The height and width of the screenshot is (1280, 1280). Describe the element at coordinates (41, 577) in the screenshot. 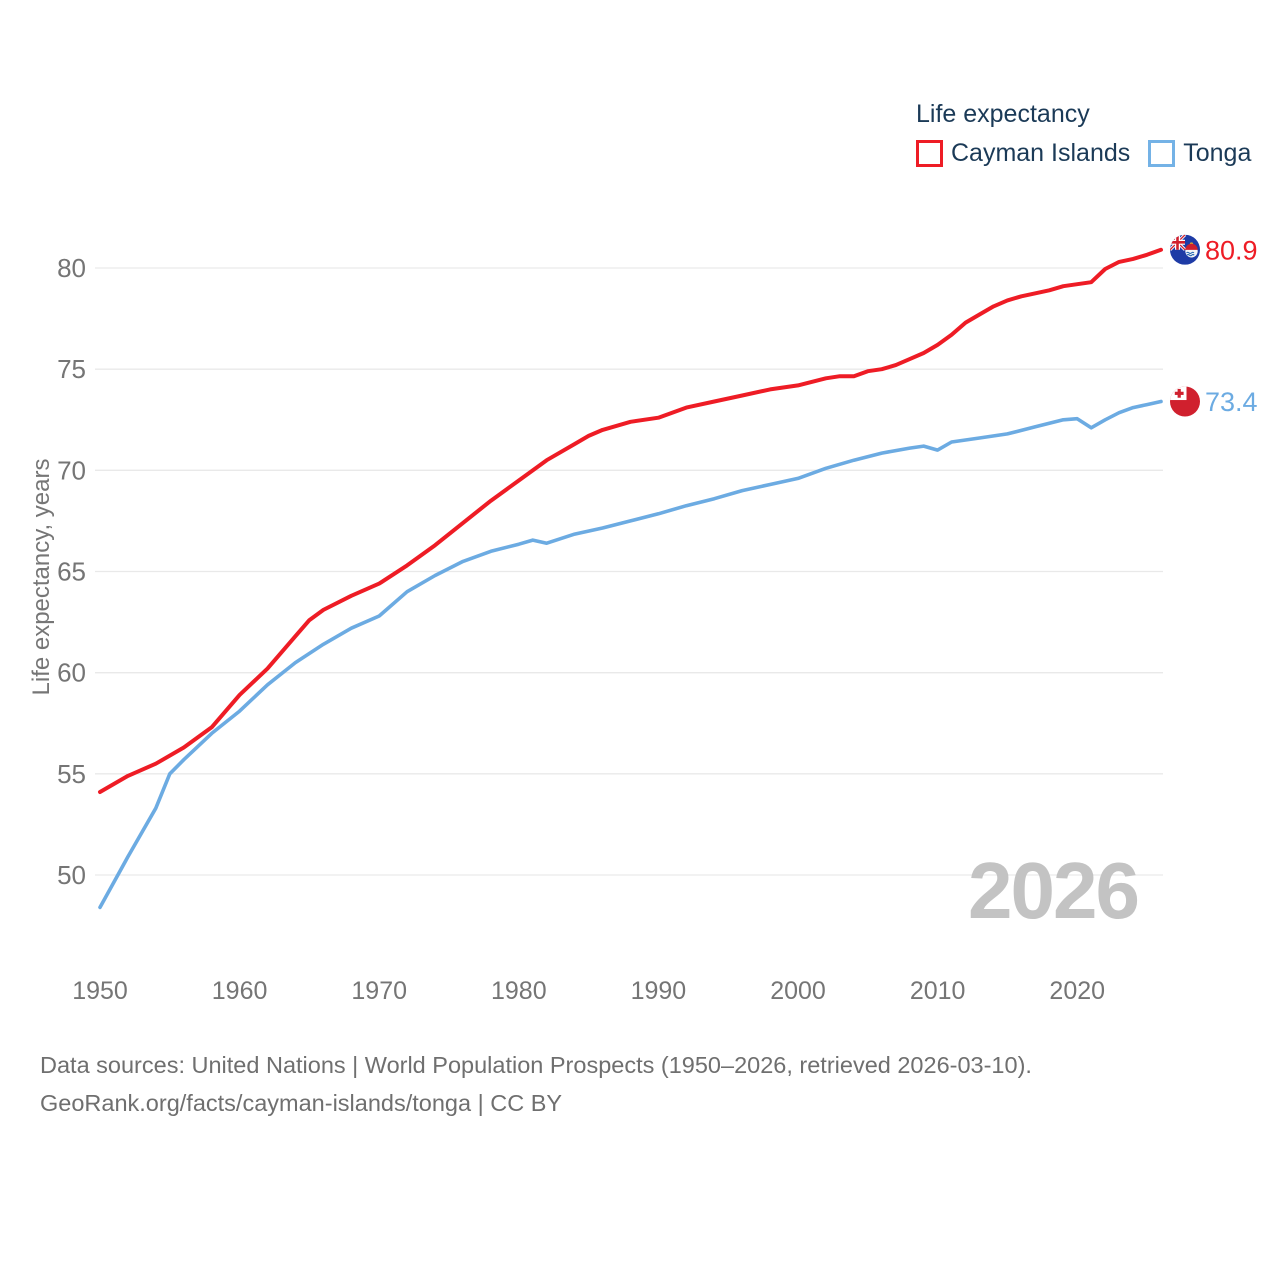

I see `y-axis-title: Life expectancy, years` at that location.